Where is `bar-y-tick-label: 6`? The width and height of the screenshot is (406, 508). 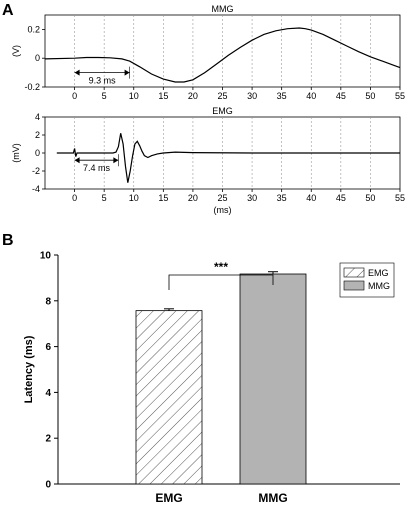 bar-y-tick-label: 6 is located at coordinates (48, 347).